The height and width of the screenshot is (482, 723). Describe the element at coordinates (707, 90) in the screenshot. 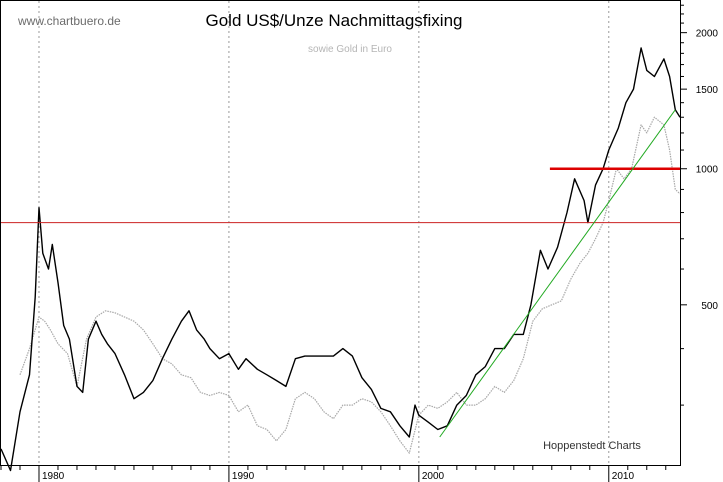

I see `y-tick-label-1500: 1500` at that location.